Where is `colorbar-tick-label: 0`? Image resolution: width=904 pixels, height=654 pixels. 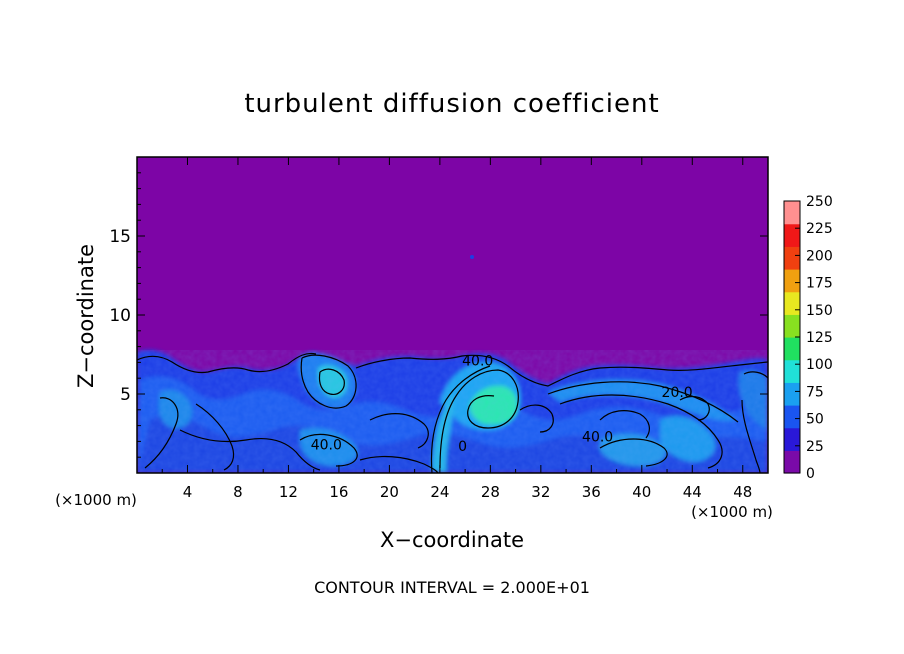 colorbar-tick-label: 0 is located at coordinates (810, 474).